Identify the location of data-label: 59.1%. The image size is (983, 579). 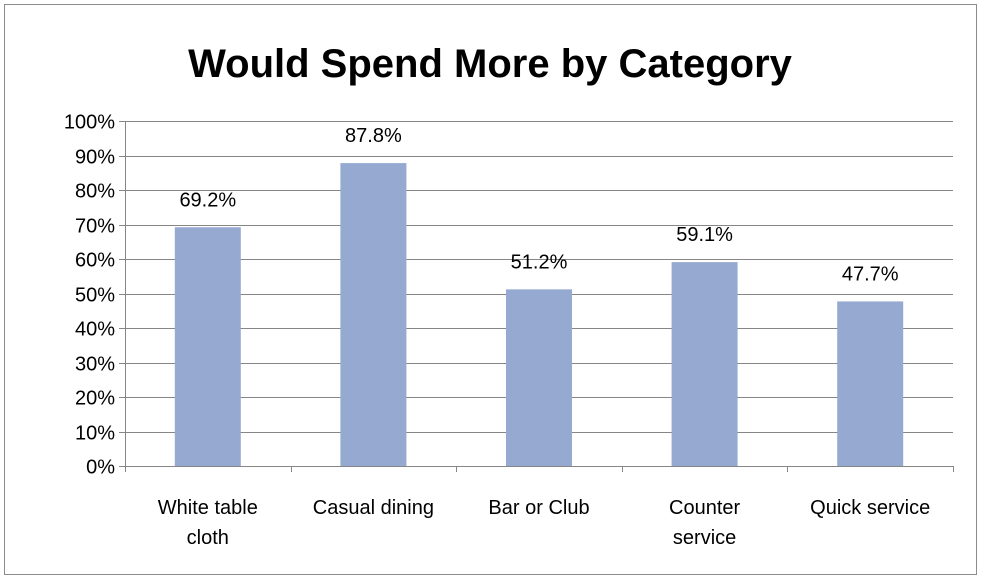
(704, 235).